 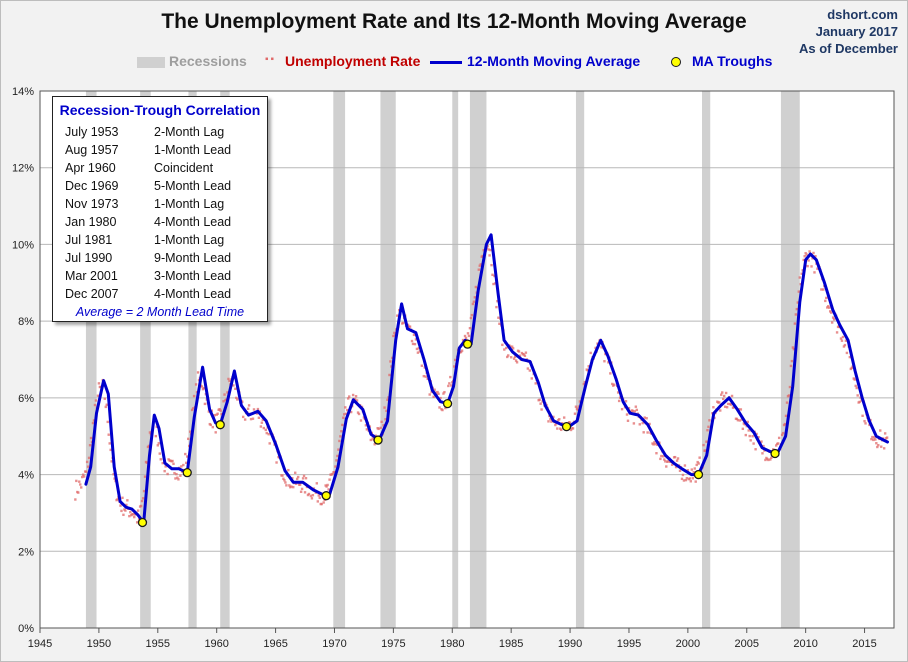 I want to click on x-tick-label: 2005, so click(x=747, y=644).